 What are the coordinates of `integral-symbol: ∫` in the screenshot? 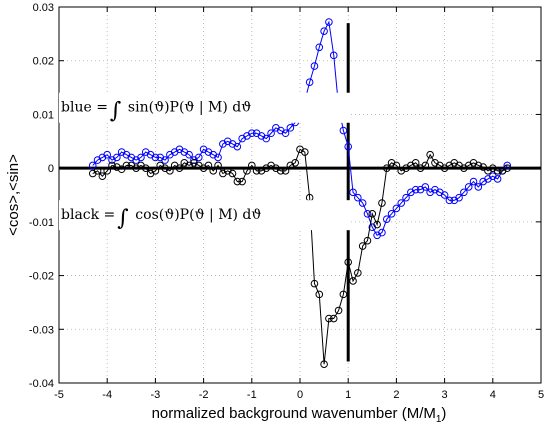 It's located at (116, 111).